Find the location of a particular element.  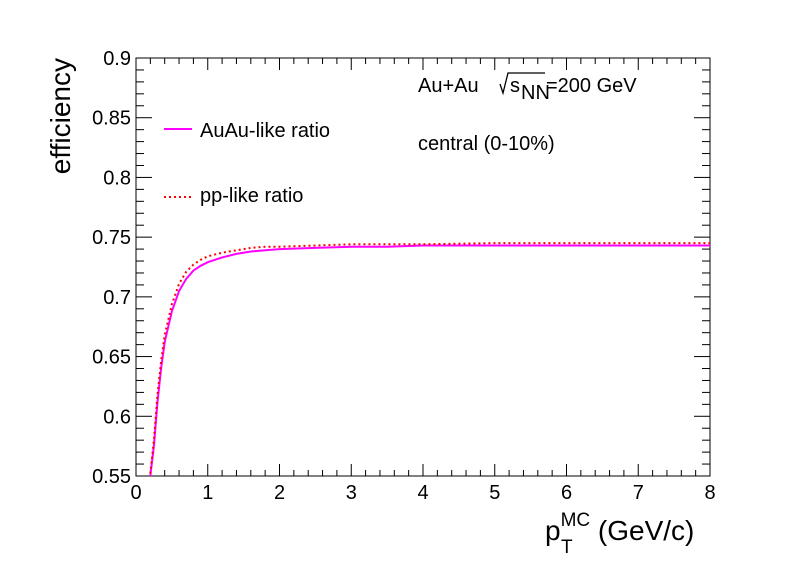

y-tick-label: 0.85 is located at coordinates (111, 119).